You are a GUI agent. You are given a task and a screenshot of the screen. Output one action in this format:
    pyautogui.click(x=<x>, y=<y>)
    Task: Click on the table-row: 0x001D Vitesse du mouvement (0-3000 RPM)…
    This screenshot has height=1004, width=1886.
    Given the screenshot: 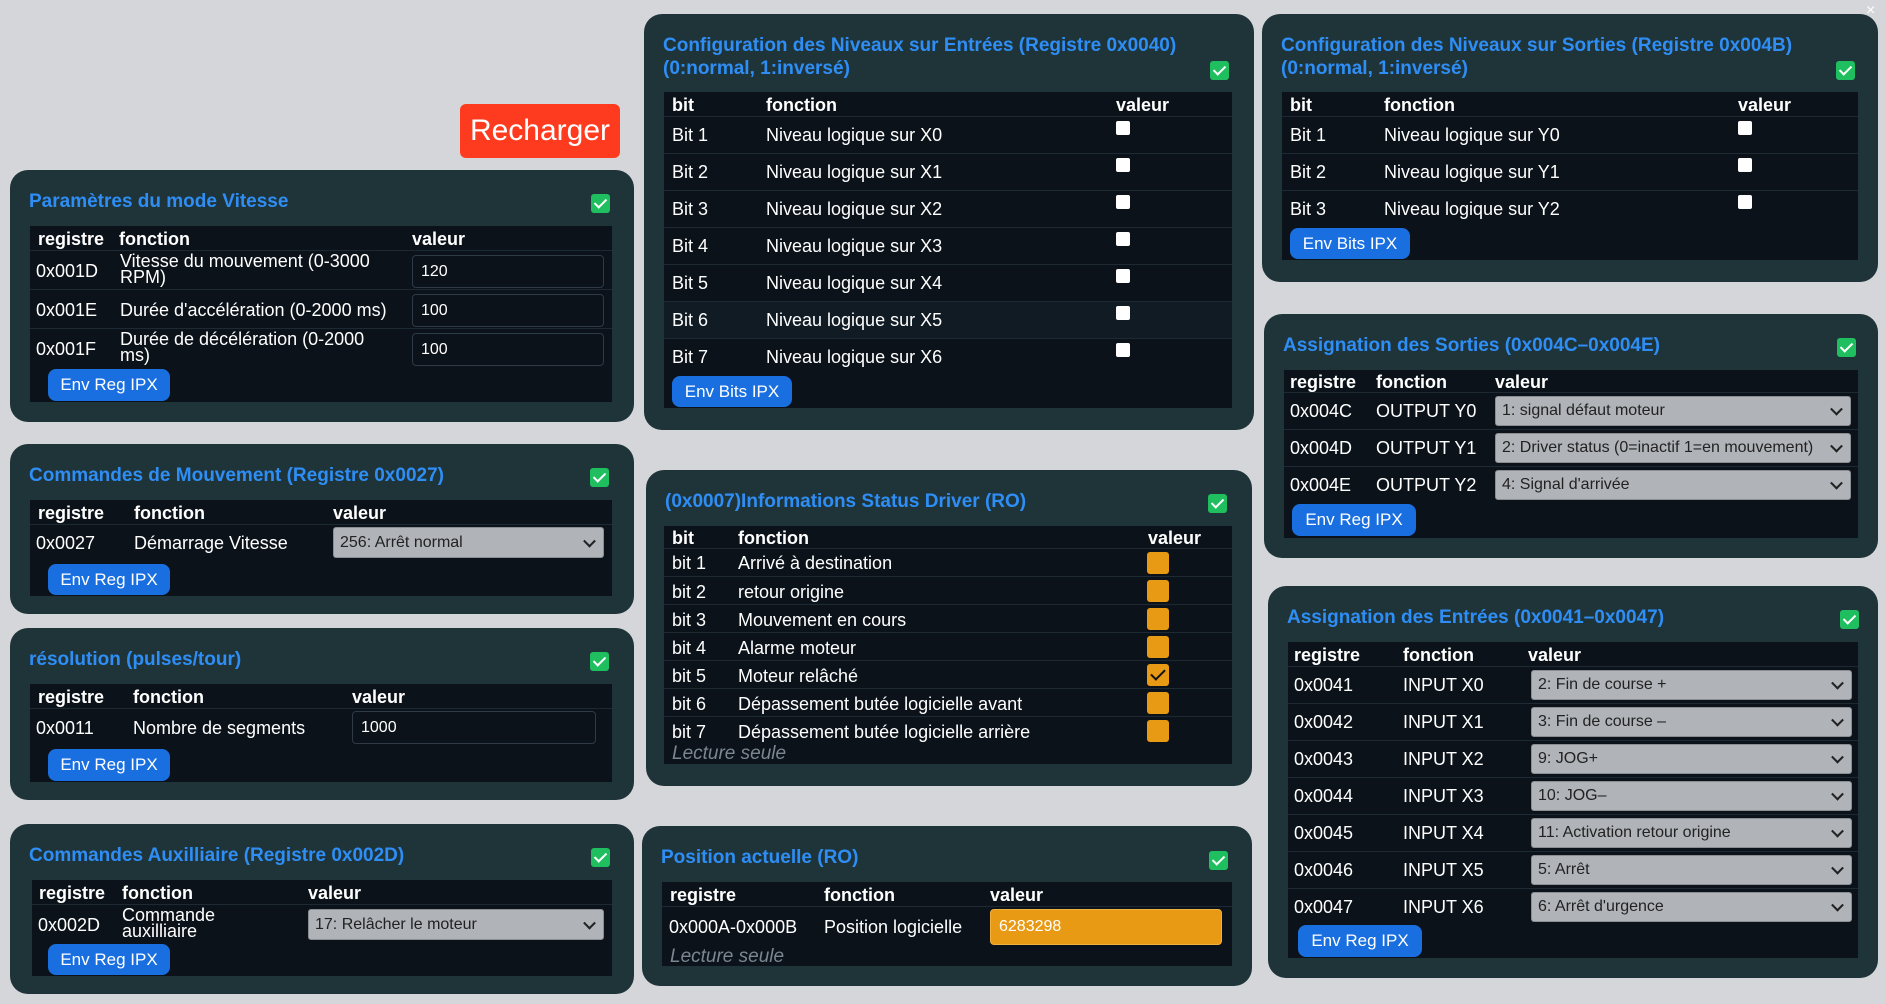 What is the action you would take?
    pyautogui.click(x=321, y=269)
    